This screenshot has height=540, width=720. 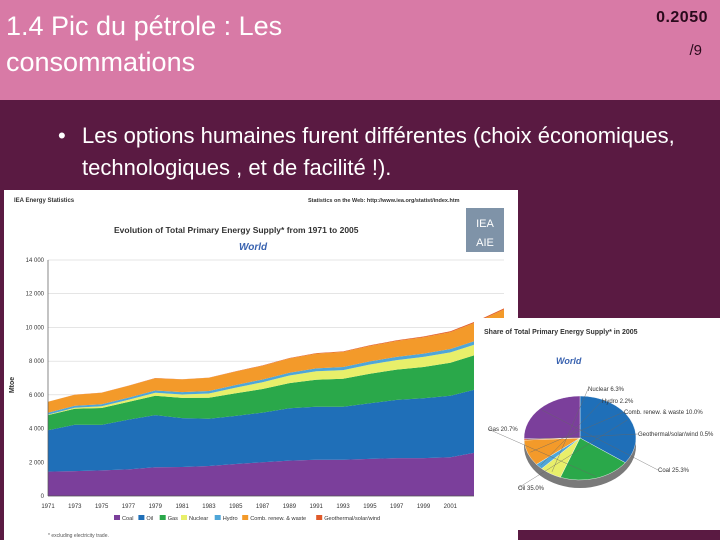 What do you see at coordinates (209, 507) in the screenshot?
I see `x-tick-label: 1983` at bounding box center [209, 507].